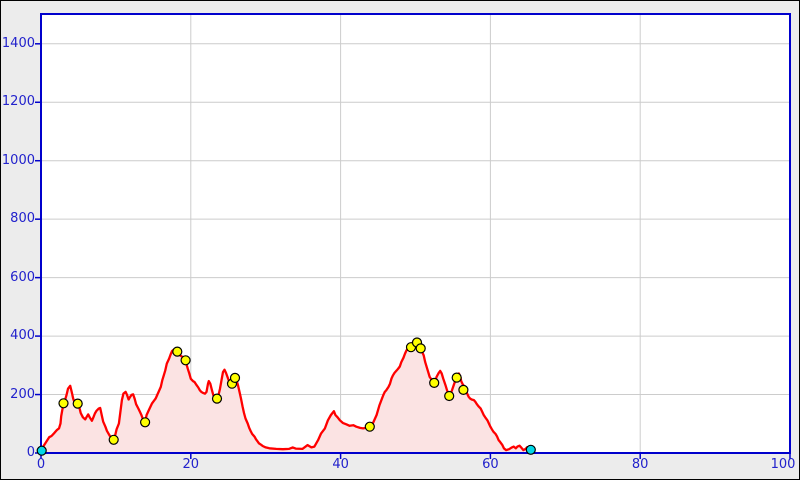  What do you see at coordinates (22, 336) in the screenshot?
I see `y-tick-label: 400` at bounding box center [22, 336].